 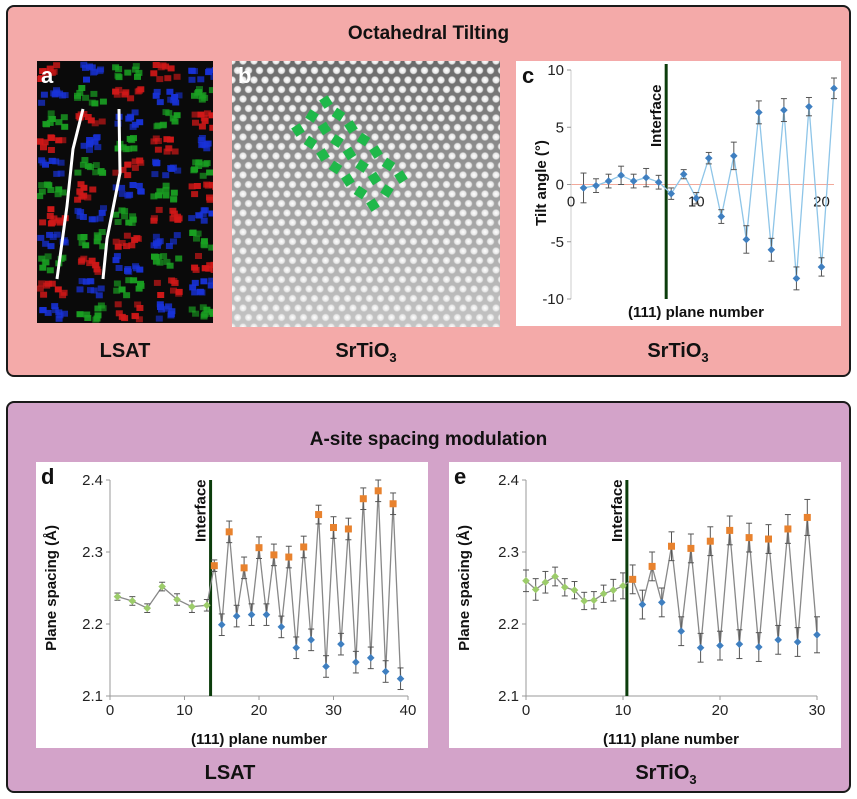 I want to click on panel-letter-c: c, so click(x=528, y=75).